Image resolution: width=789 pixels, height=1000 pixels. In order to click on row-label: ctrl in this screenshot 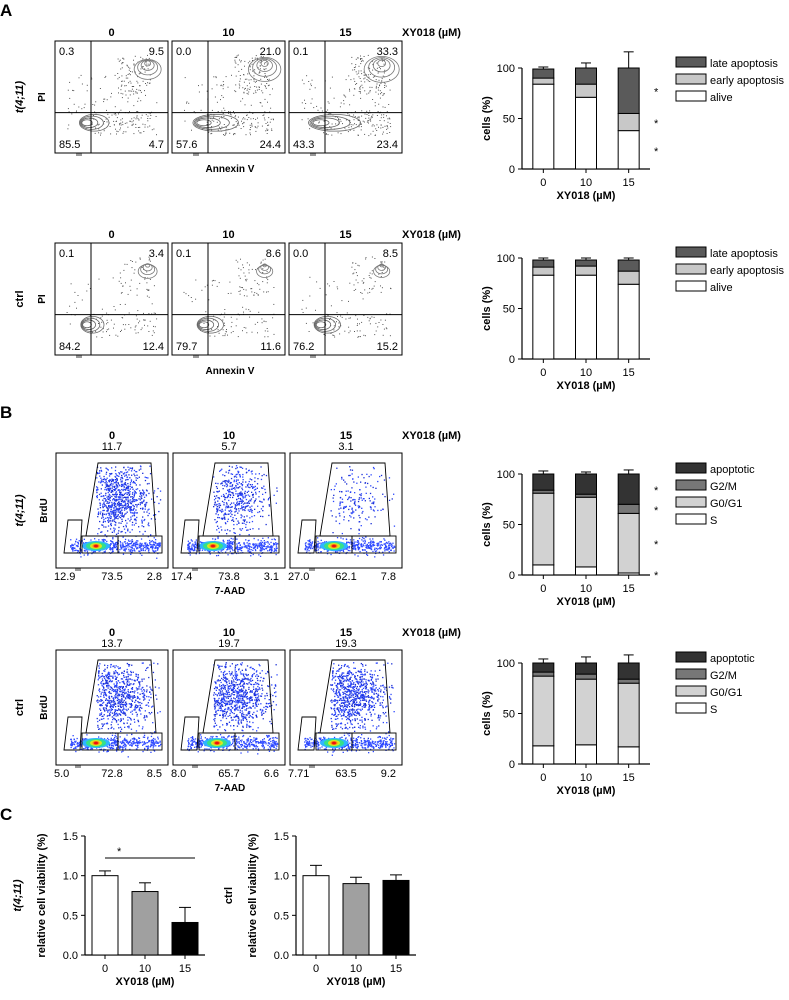, I will do `click(20, 298)`.